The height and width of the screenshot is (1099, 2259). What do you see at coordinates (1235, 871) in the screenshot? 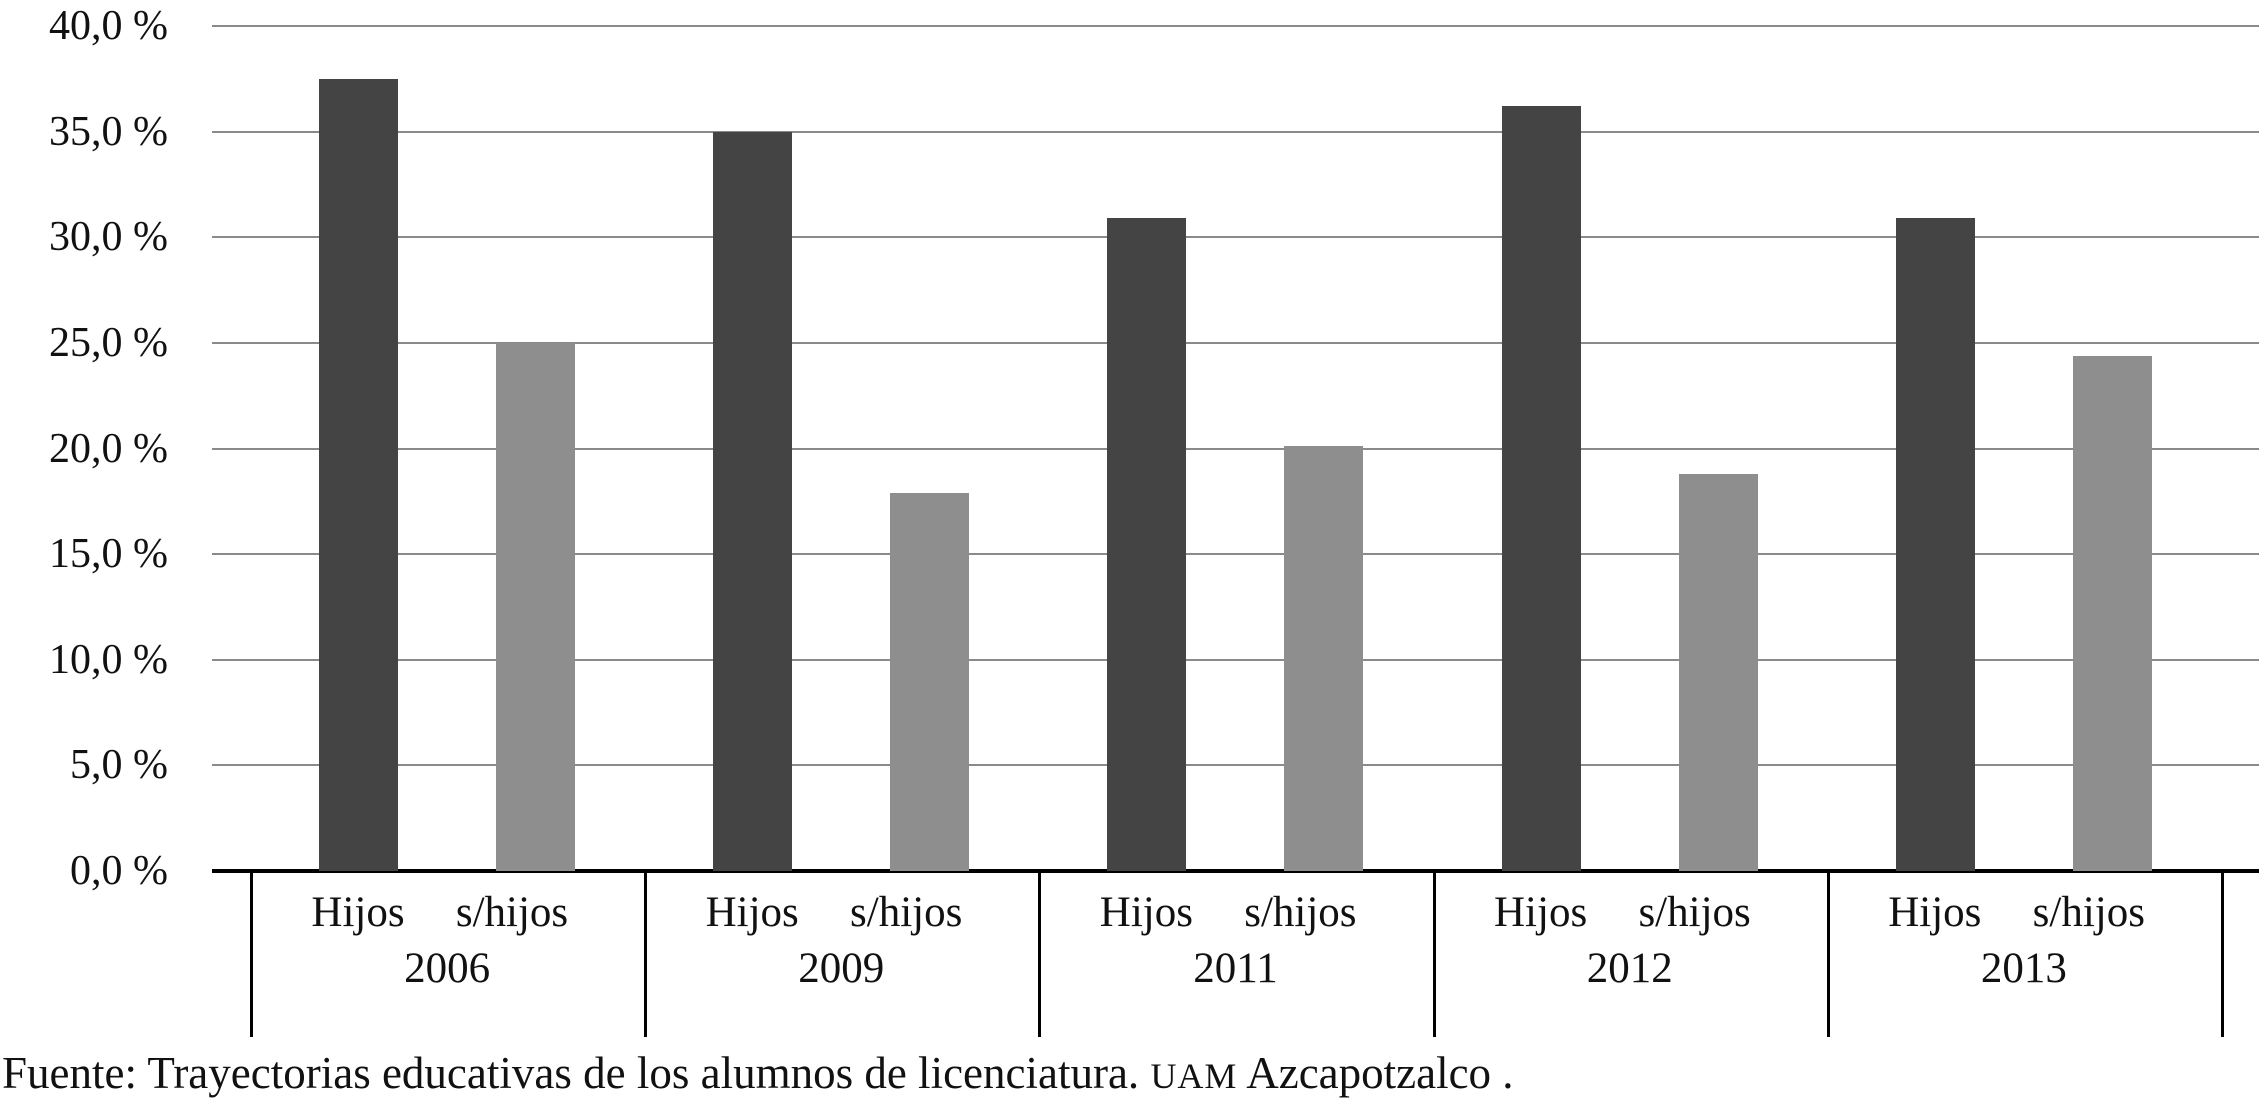
I see `x-axis-line` at bounding box center [1235, 871].